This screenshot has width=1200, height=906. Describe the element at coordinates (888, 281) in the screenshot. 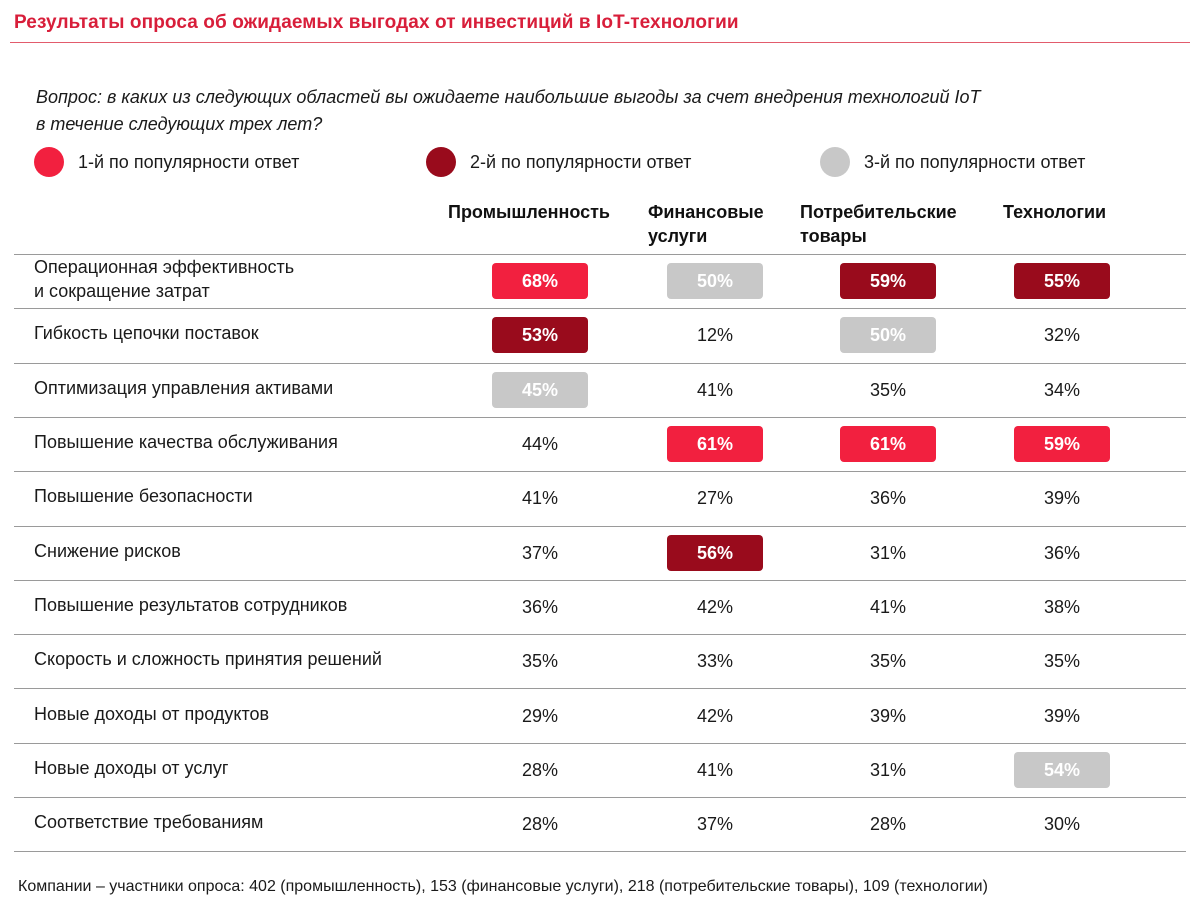

I see `value-cell-consumer-goods: 59%` at that location.